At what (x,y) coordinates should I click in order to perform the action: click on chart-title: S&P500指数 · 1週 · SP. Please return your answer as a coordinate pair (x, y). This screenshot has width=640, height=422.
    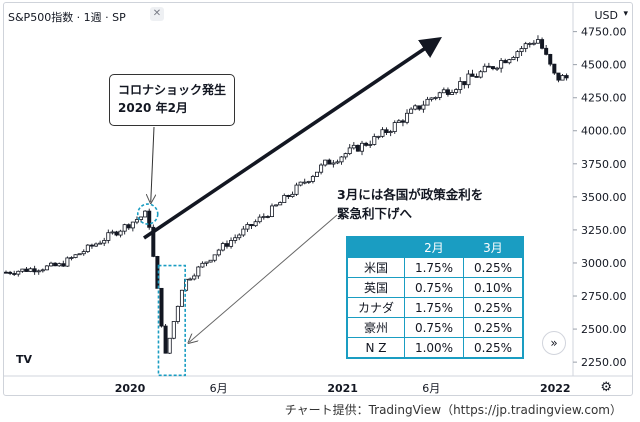
    Looking at the image, I should click on (67, 17).